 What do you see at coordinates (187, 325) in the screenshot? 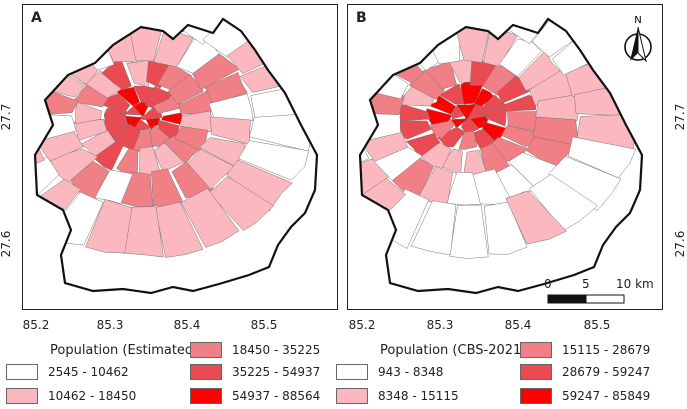
I see `x-tick-a-3: 85.4` at bounding box center [187, 325].